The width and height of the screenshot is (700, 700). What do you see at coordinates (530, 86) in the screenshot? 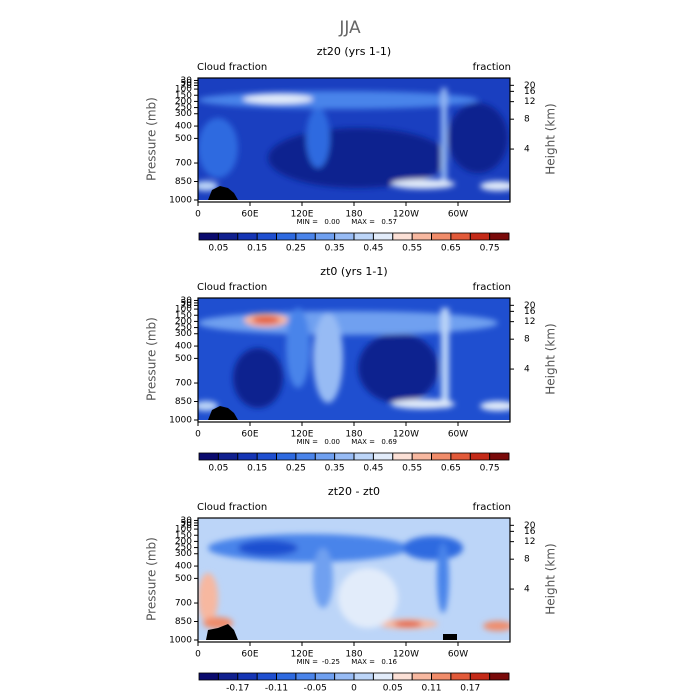
I see `y2-tick-label: 20` at bounding box center [530, 86].